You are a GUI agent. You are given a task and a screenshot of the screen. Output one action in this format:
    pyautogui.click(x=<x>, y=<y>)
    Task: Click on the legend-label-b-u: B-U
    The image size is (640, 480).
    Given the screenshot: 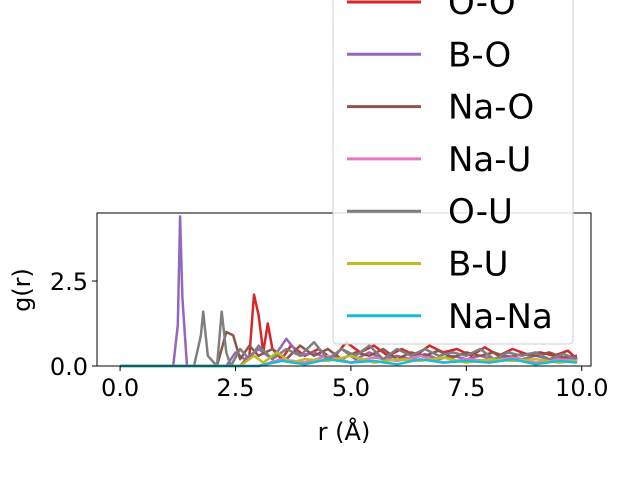 What is the action you would take?
    pyautogui.click(x=478, y=265)
    